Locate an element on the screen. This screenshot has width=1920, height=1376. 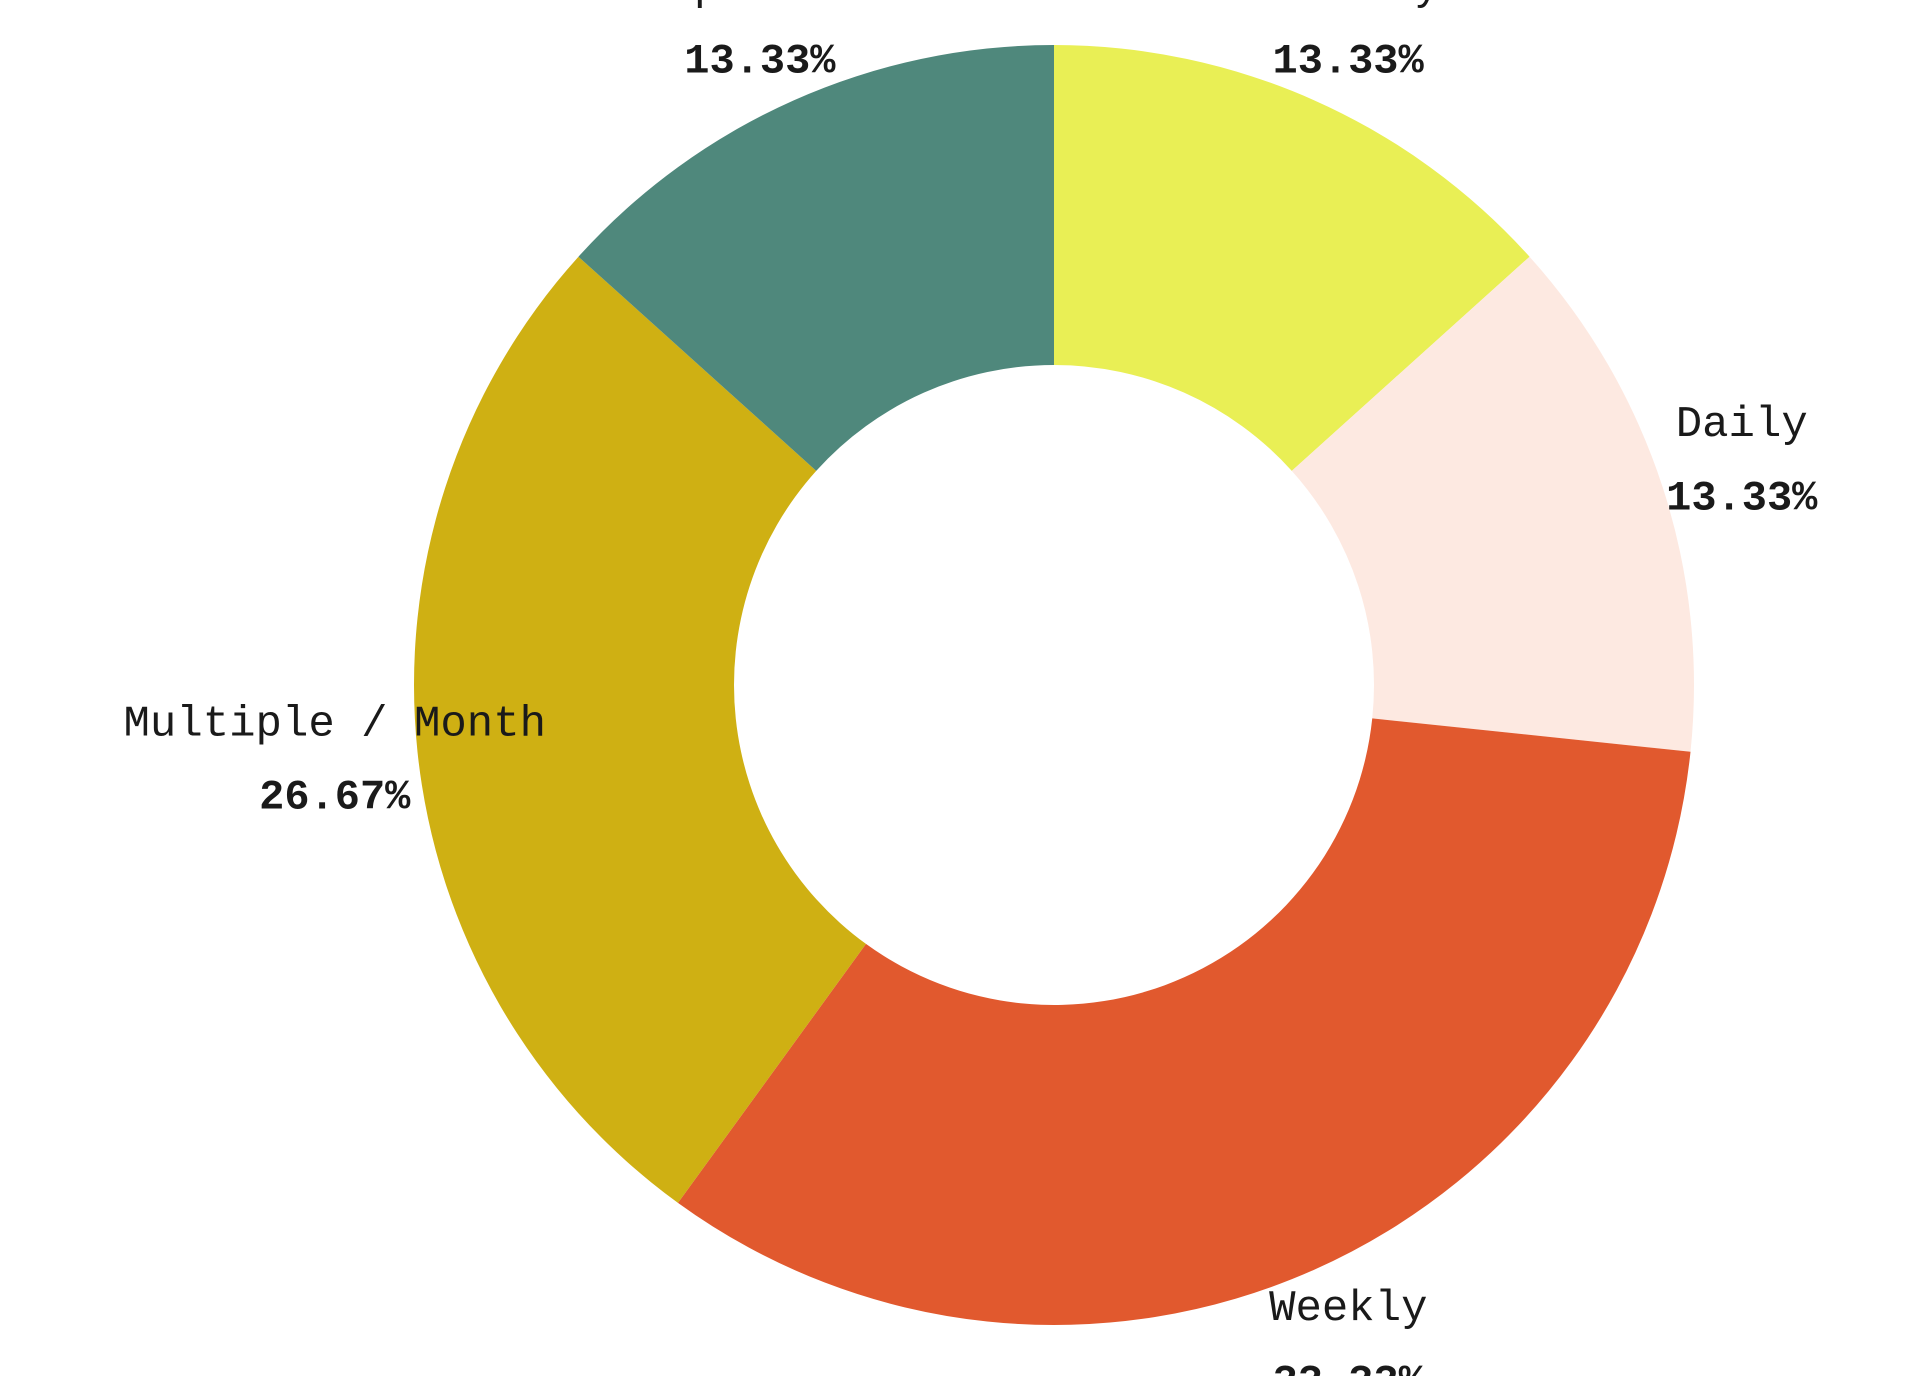
slice-label: Multiple / Month is located at coordinates (335, 724).